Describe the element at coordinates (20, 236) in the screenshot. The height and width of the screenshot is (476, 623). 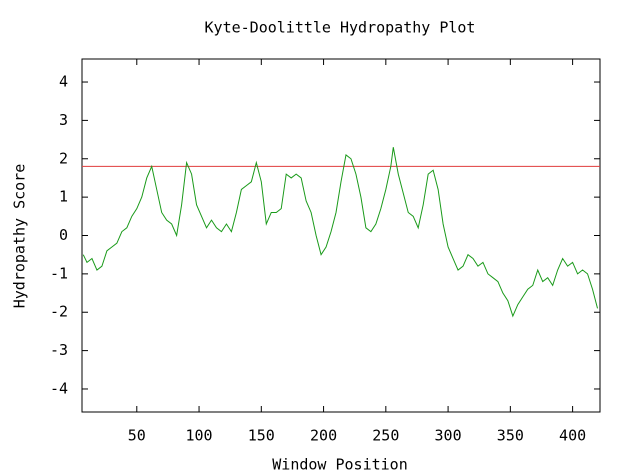
I see `y-axis-label: Hydropathy Score` at that location.